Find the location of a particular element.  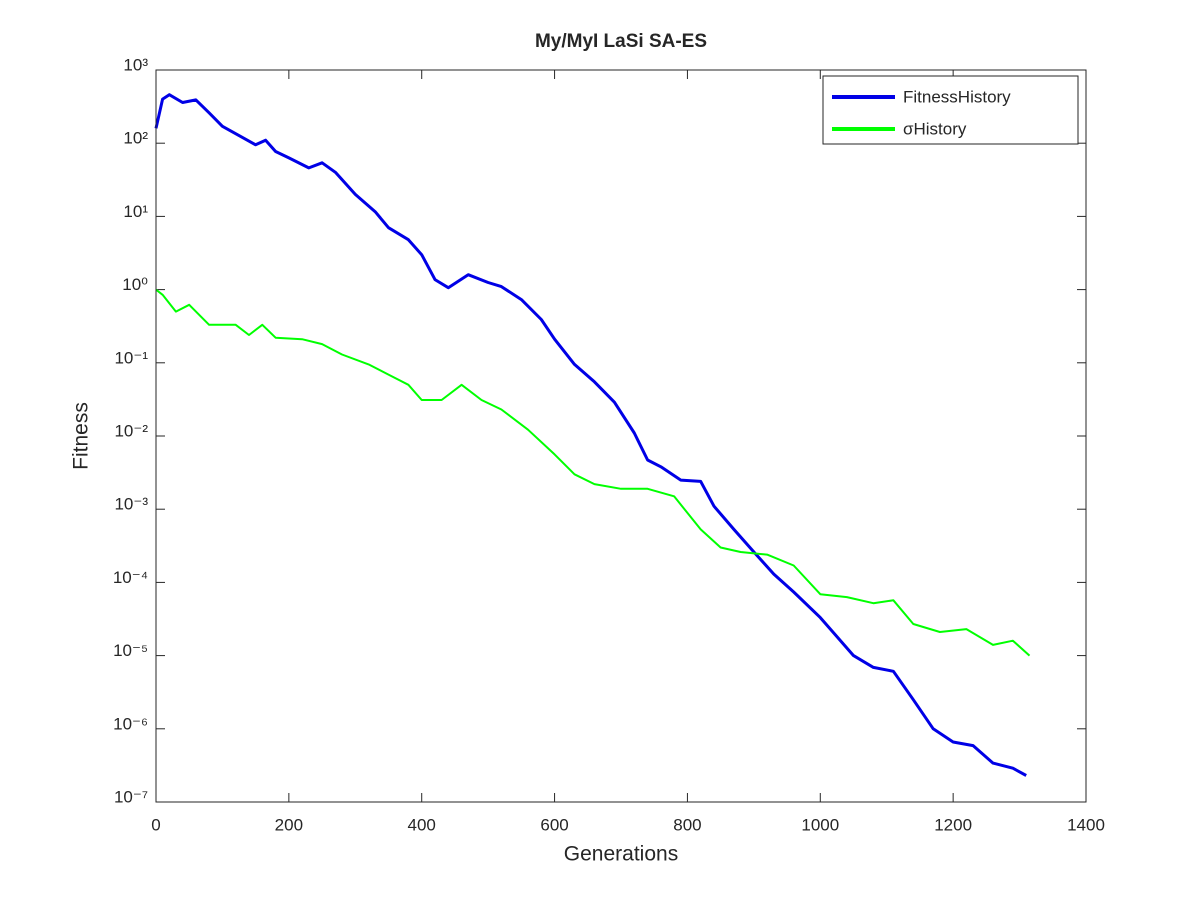

x-tick-label: 1000 is located at coordinates (820, 824).